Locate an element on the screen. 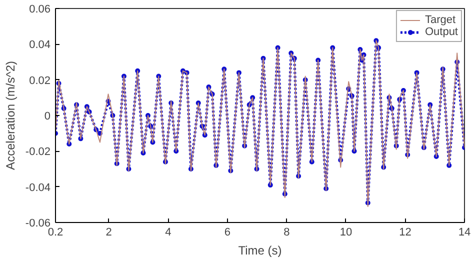  legend-label: Target is located at coordinates (440, 20).